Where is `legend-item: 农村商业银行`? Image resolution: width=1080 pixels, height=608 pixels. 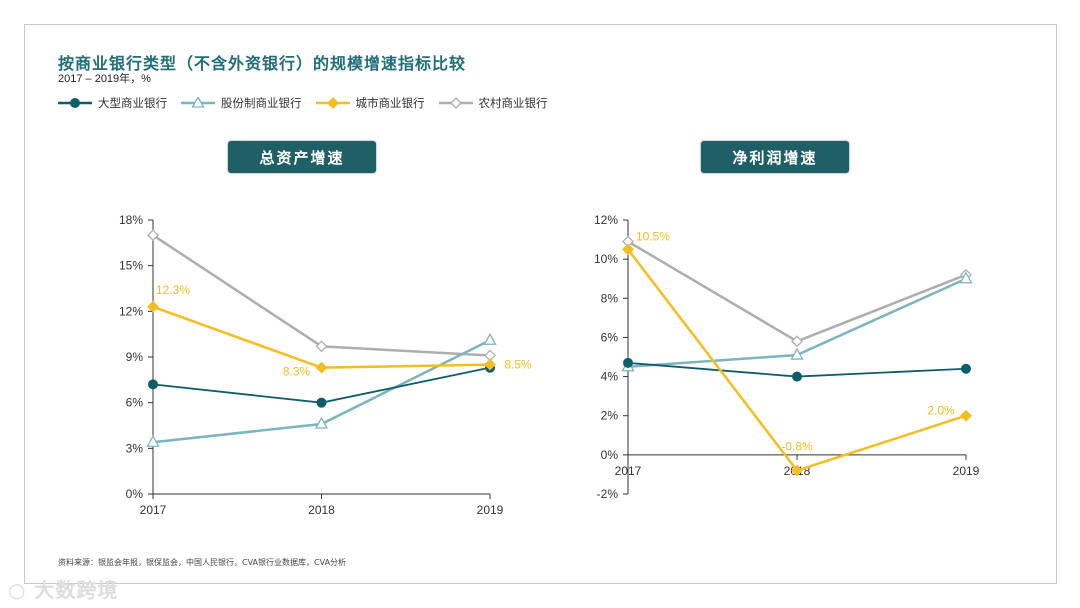
legend-item: 农村商业银行 is located at coordinates (493, 103).